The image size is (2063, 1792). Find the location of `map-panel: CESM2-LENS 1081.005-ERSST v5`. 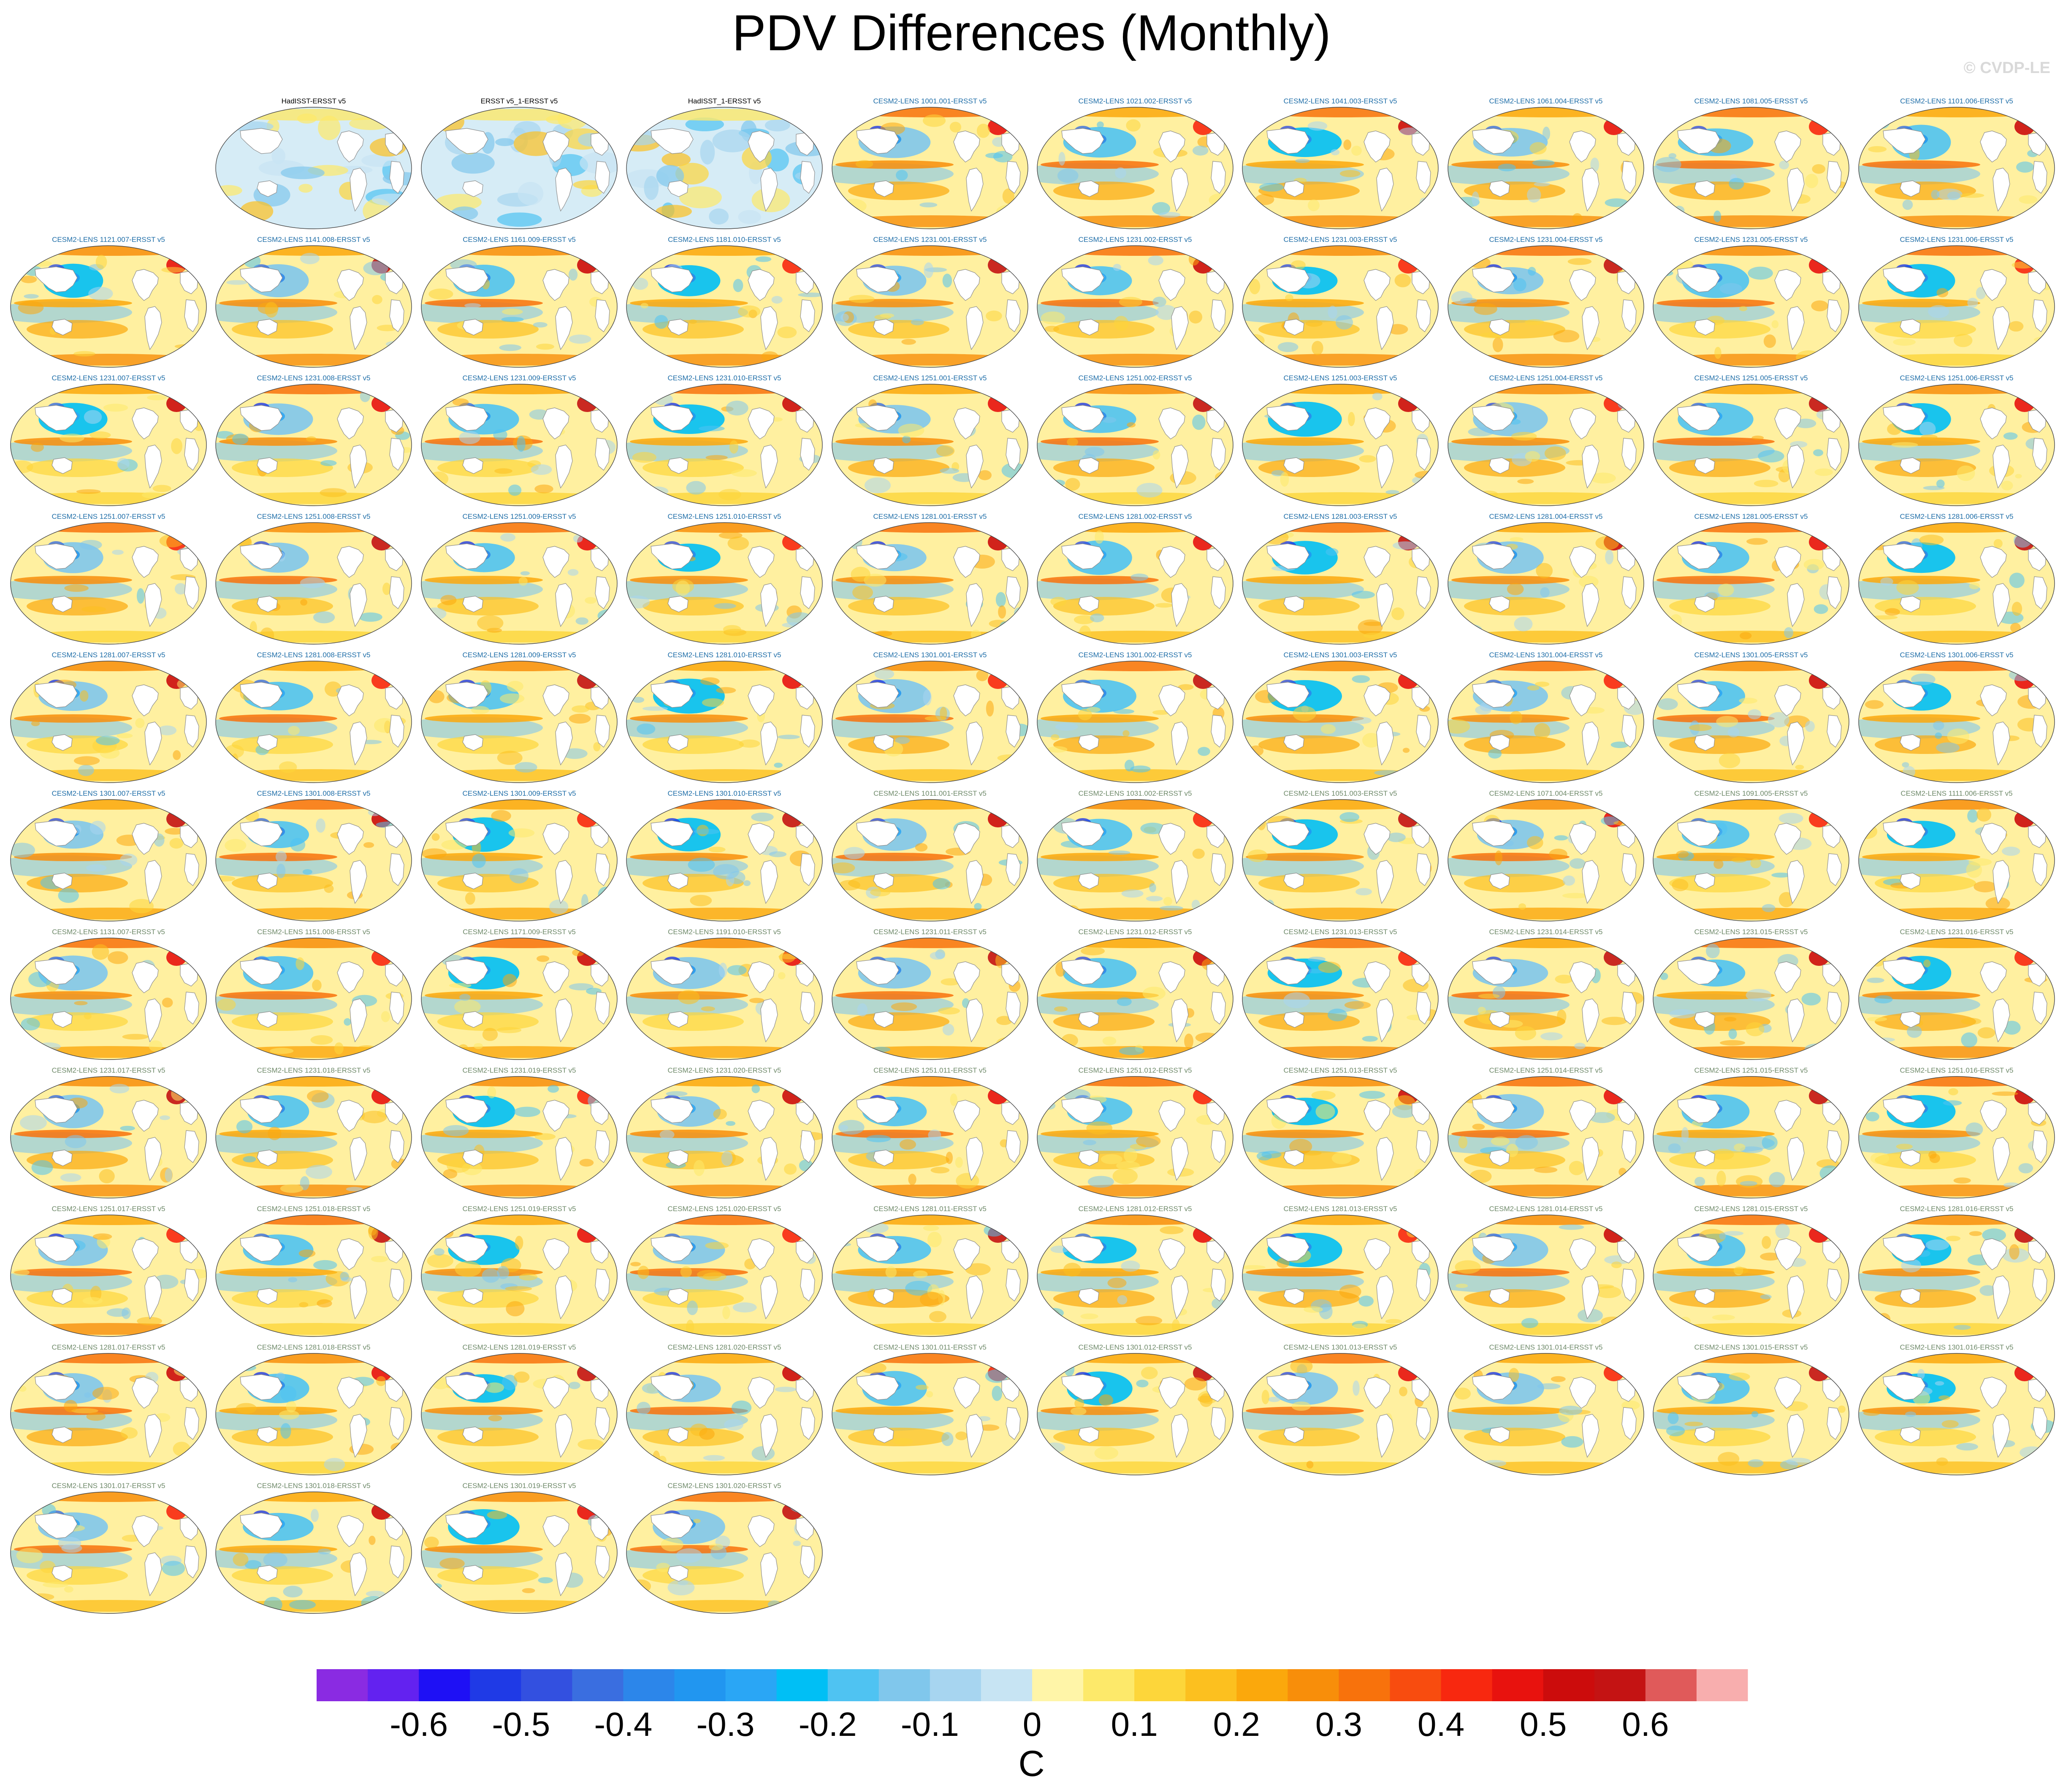

map-panel: CESM2-LENS 1081.005-ERSST v5 is located at coordinates (1751, 164).